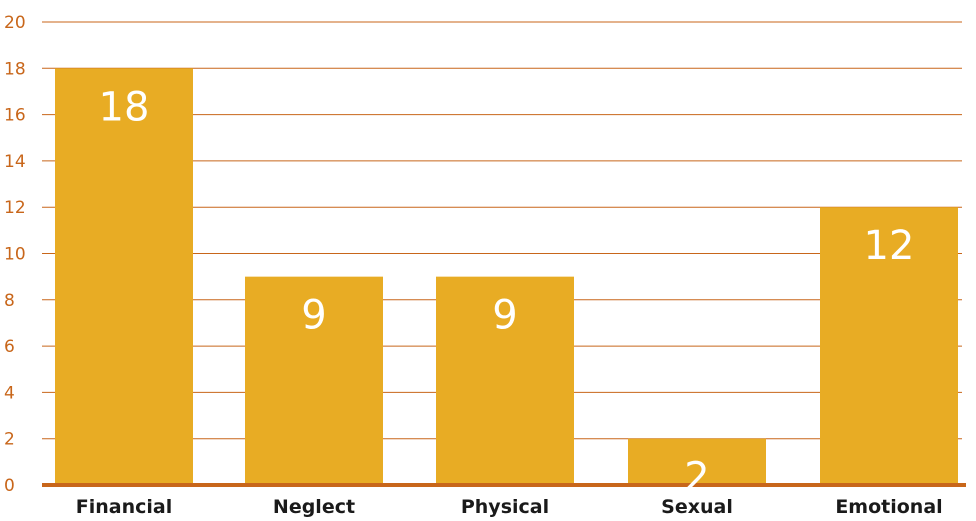 This screenshot has width=976, height=521. I want to click on y-axis-tick-labels: 0 2 4 6 8 10 12 14 16 18 20, so click(15, 254).